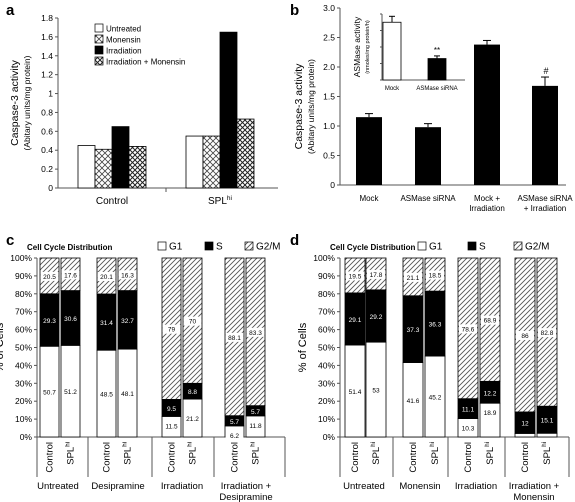 This screenshot has height=502, width=575. What do you see at coordinates (47, 169) in the screenshot?
I see `y-tick-label-a: 0.2` at bounding box center [47, 169].